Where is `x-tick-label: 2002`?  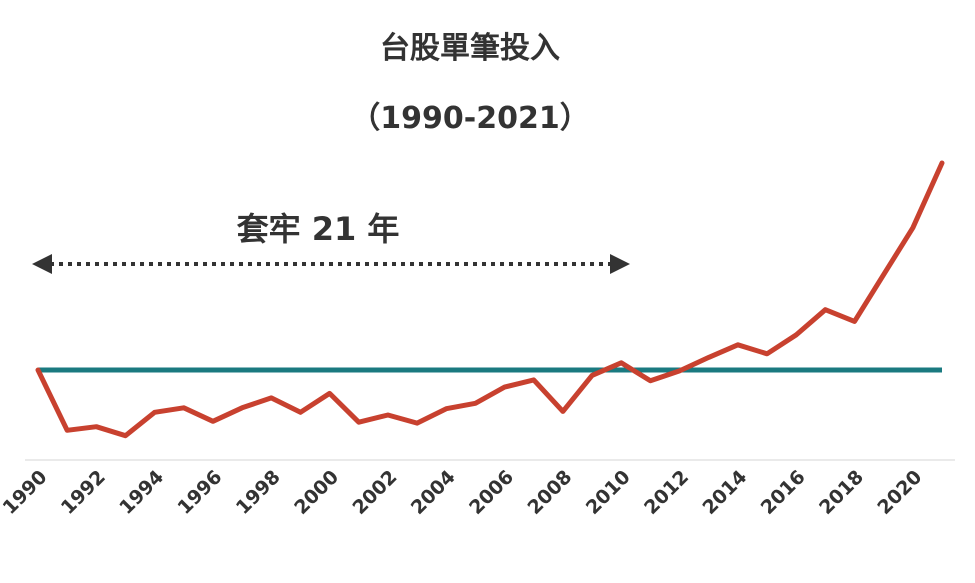
x-tick-label: 2002 is located at coordinates (375, 492).